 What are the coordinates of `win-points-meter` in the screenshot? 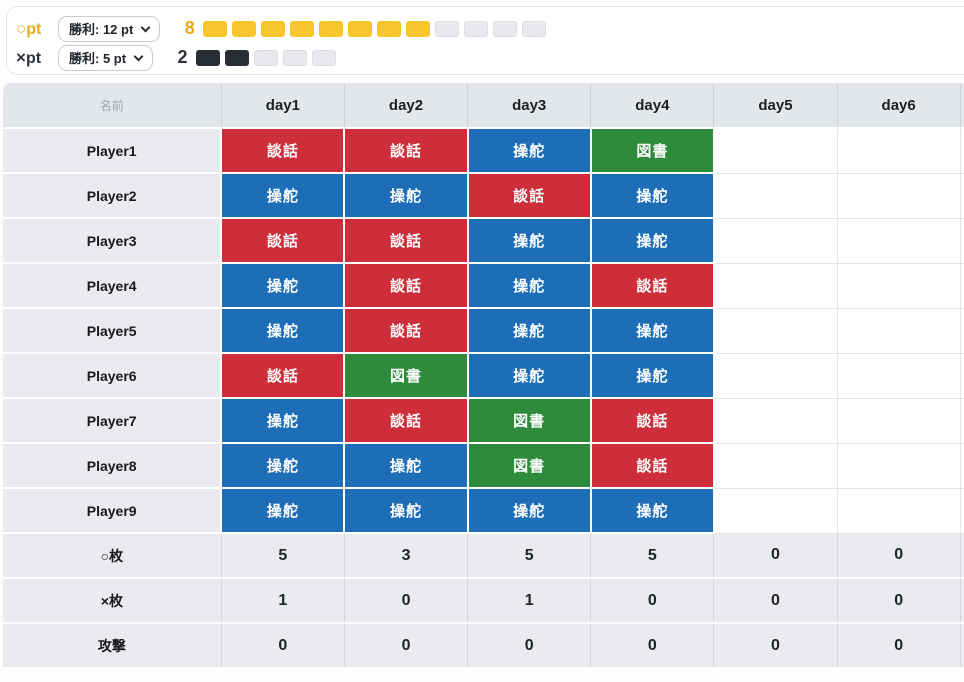 It's located at (375, 28).